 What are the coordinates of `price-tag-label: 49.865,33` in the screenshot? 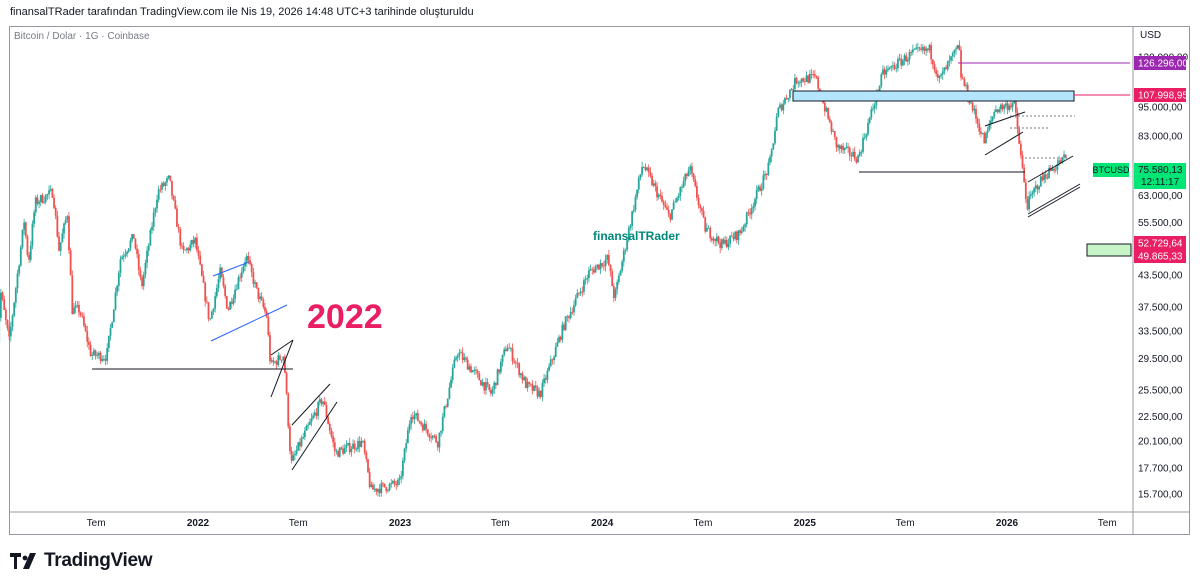 It's located at (1160, 257).